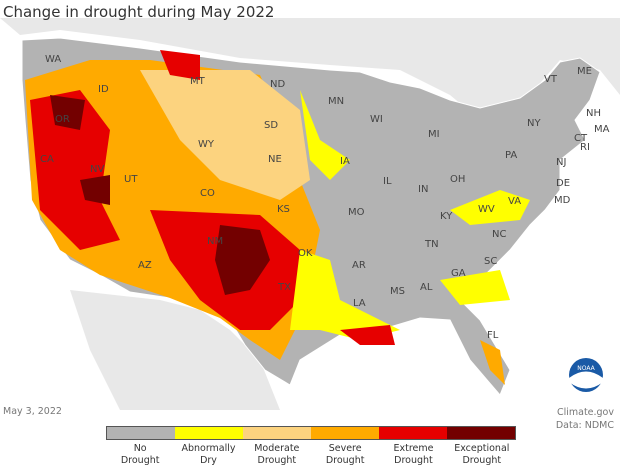 This screenshot has width=620, height=471. Describe the element at coordinates (32, 411) in the screenshot. I see `map-date: May 3, 2022` at that location.